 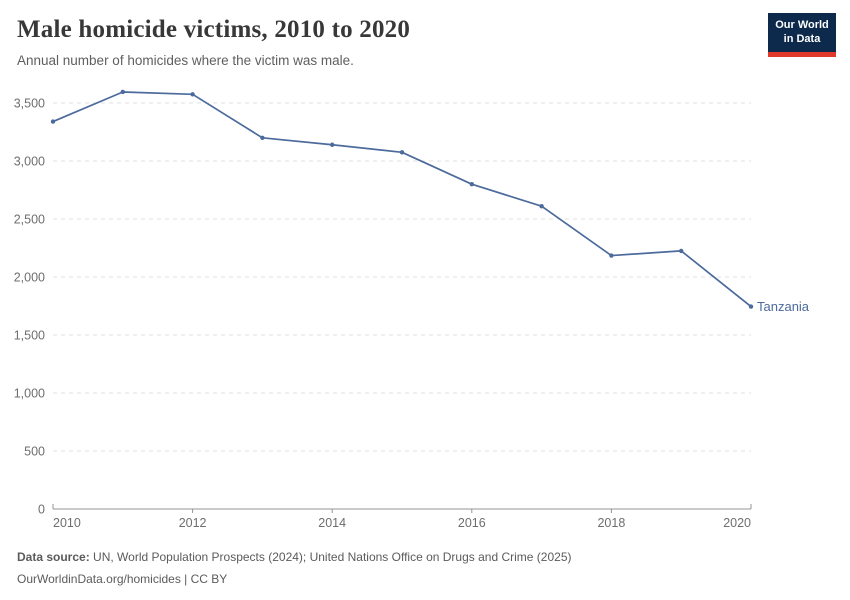 What do you see at coordinates (67, 523) in the screenshot?
I see `x-axis-tick-label: 2010` at bounding box center [67, 523].